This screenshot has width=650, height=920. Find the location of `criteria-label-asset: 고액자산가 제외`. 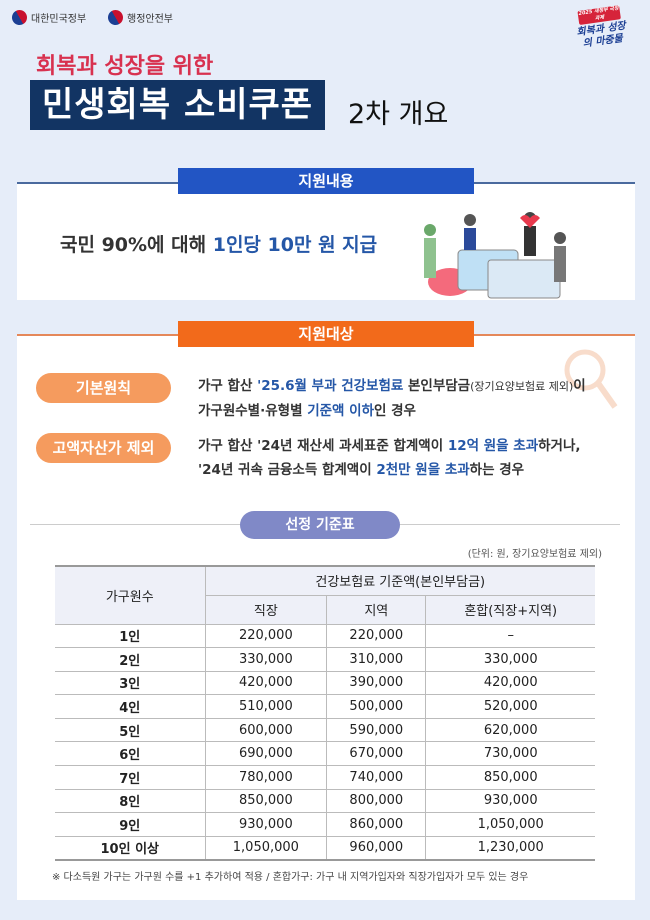

criteria-label-asset: 고액자산가 제외 is located at coordinates (103, 448).